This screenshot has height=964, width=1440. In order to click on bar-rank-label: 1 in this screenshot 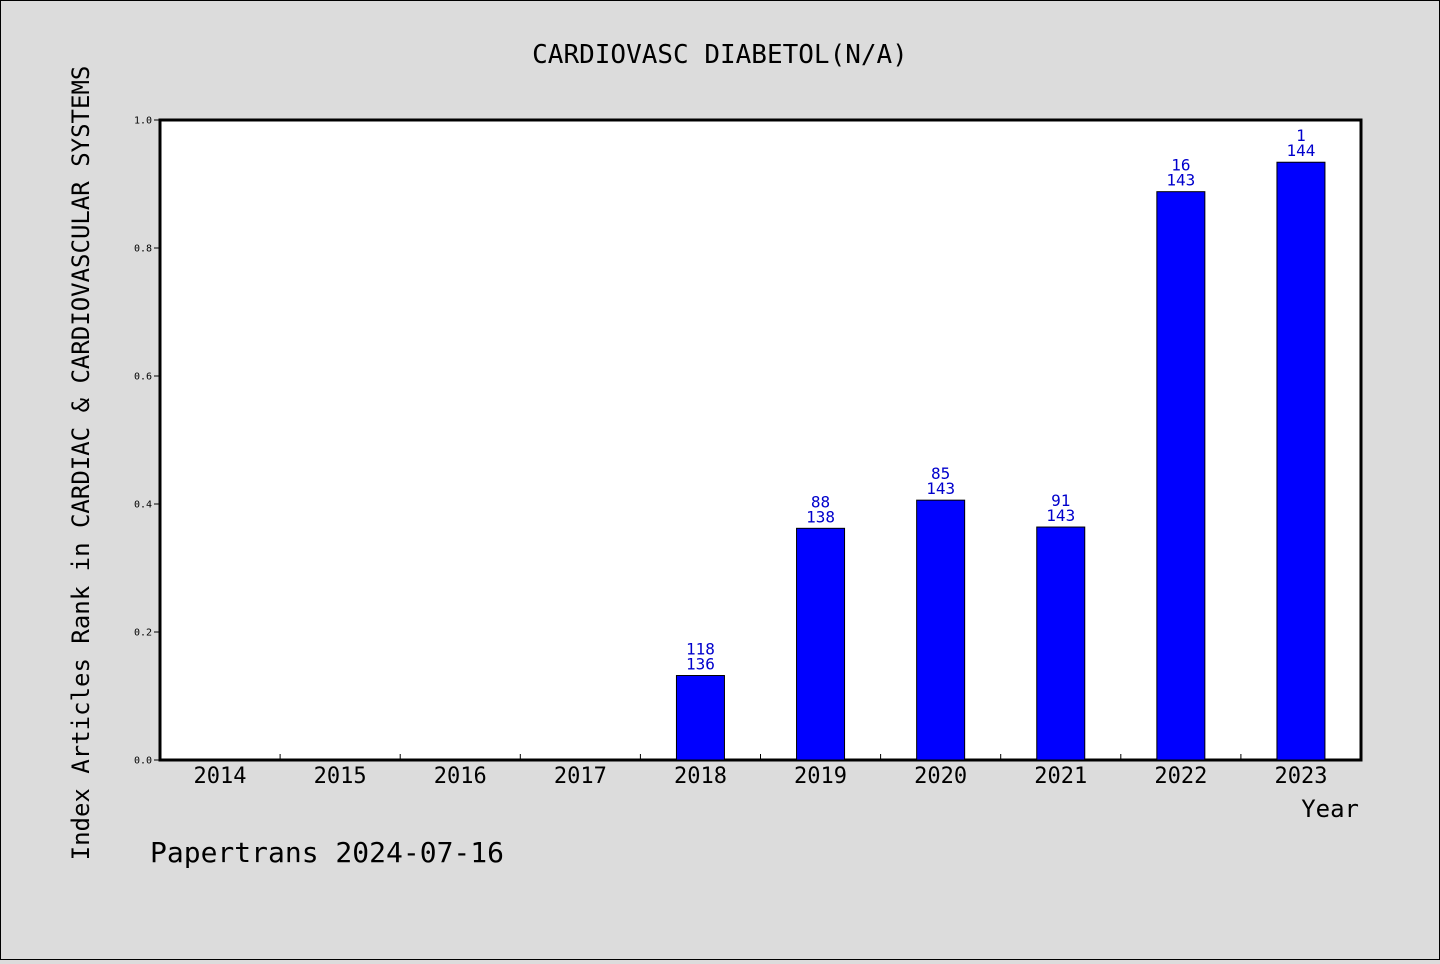, I will do `click(1301, 135)`.